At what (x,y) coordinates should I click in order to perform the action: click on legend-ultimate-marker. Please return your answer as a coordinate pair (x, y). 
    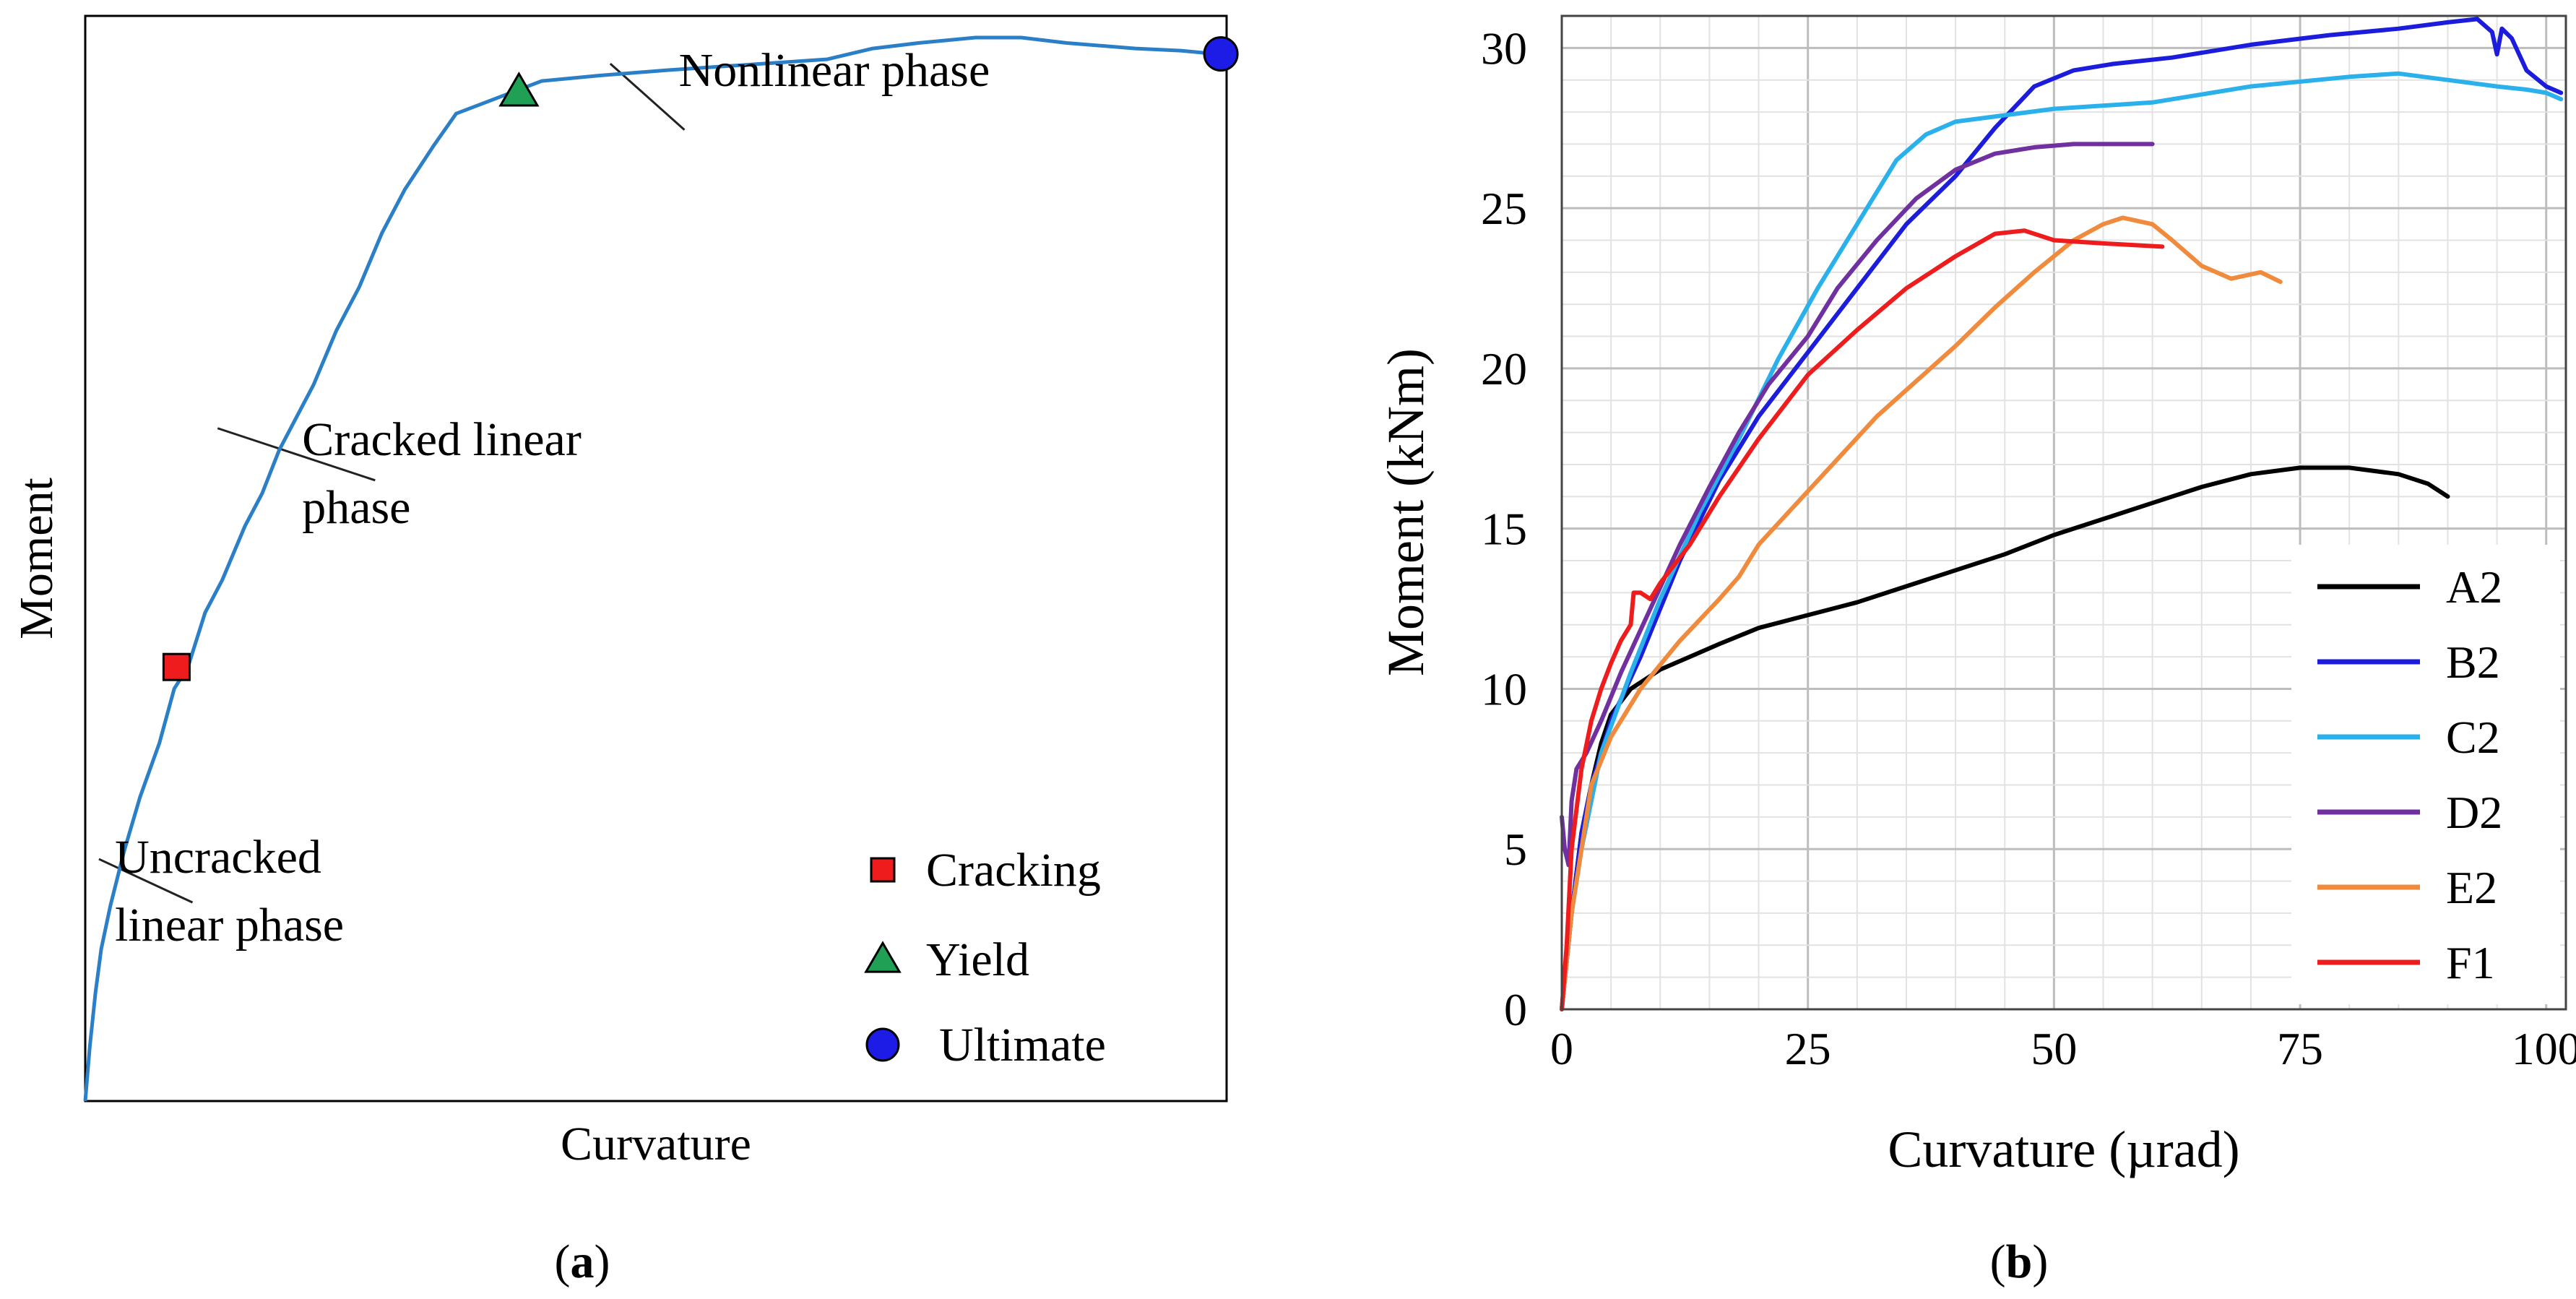
    Looking at the image, I should click on (882, 1044).